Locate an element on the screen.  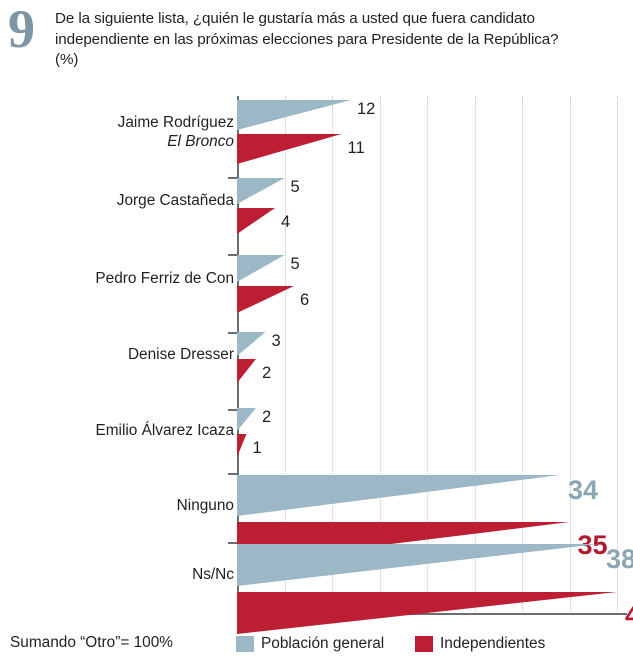
value-label-poblacion-general: 3 is located at coordinates (276, 341).